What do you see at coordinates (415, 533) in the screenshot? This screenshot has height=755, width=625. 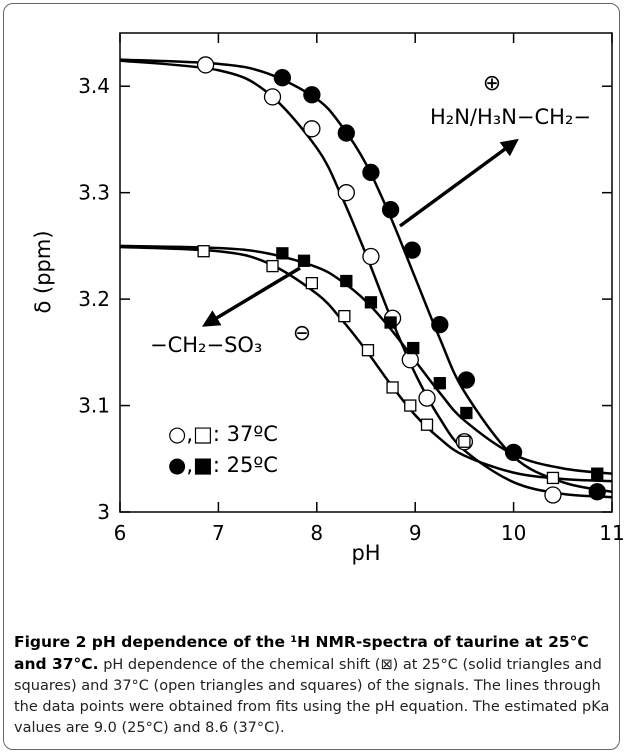 I see `x-tick-label: 9` at bounding box center [415, 533].